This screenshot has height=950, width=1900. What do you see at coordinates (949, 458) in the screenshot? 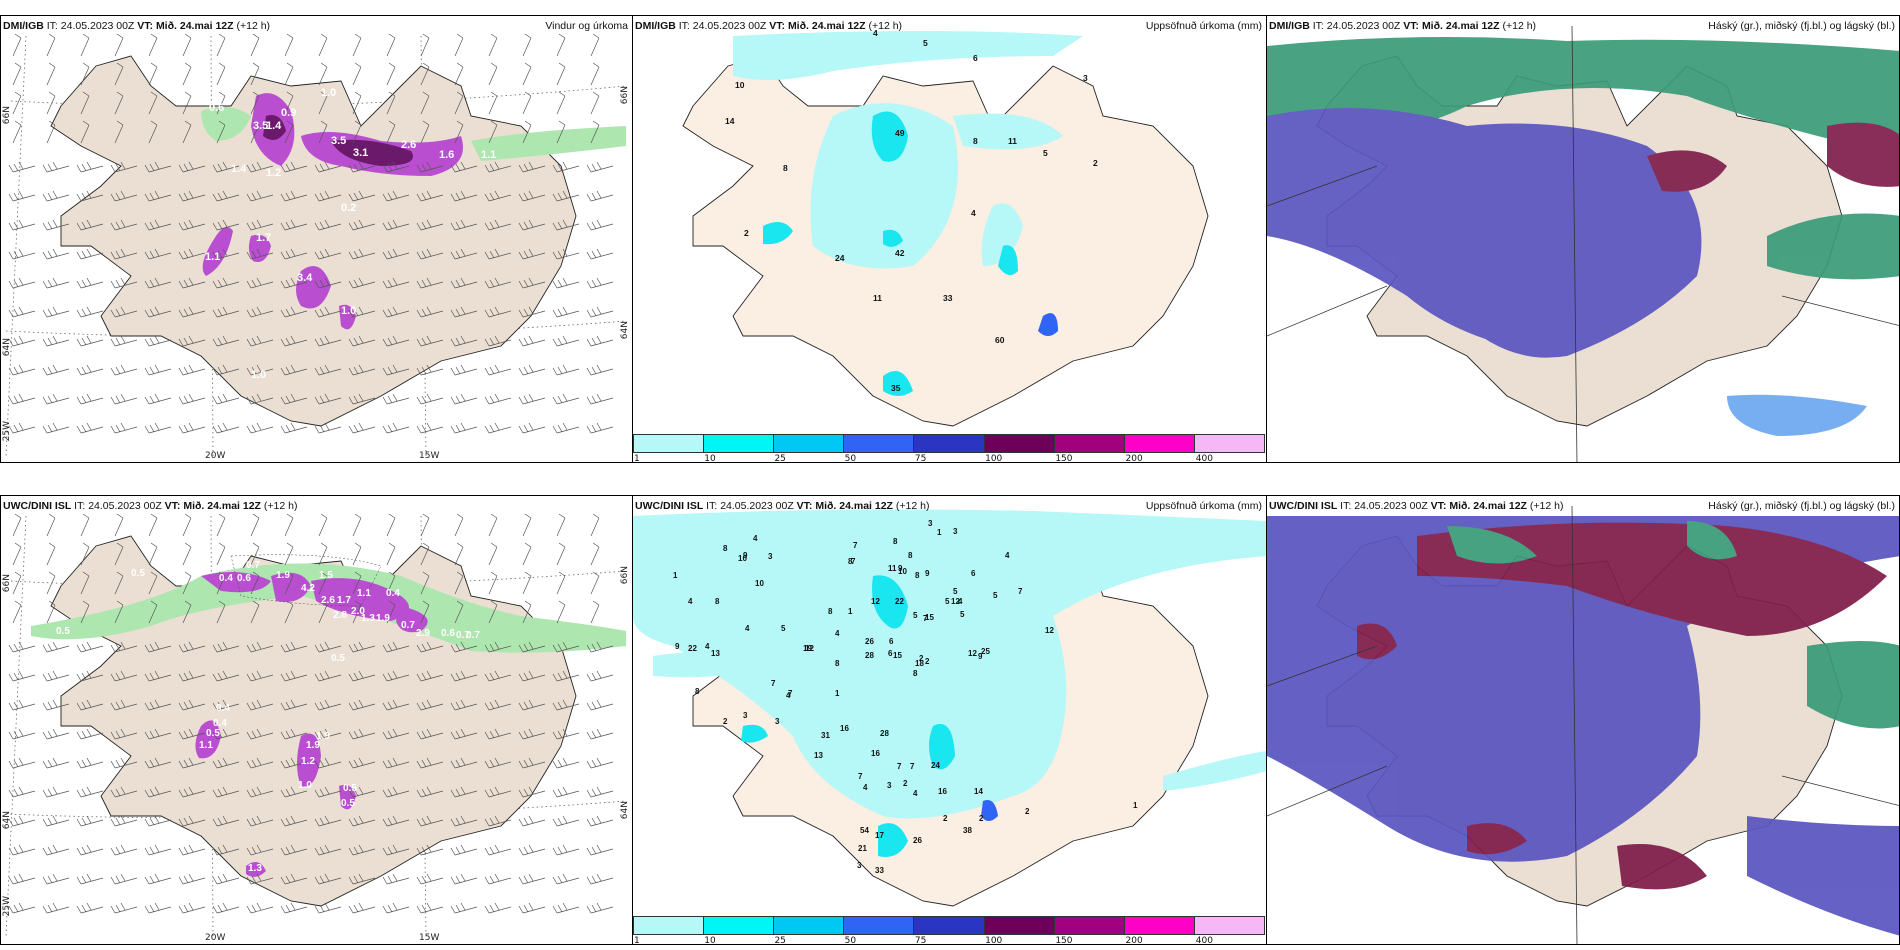
I see `colorbar-ticks: 1 10 25 50 75 100 150 200 400` at bounding box center [949, 458].